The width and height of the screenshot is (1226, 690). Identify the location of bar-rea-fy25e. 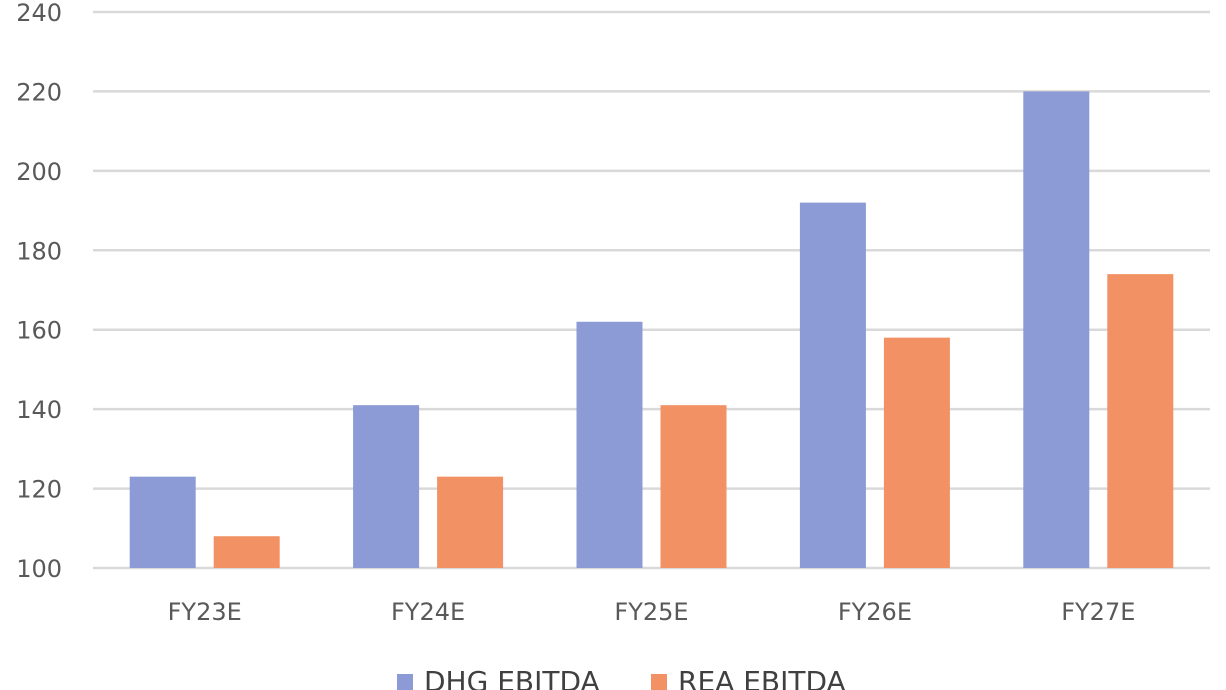
(693, 486).